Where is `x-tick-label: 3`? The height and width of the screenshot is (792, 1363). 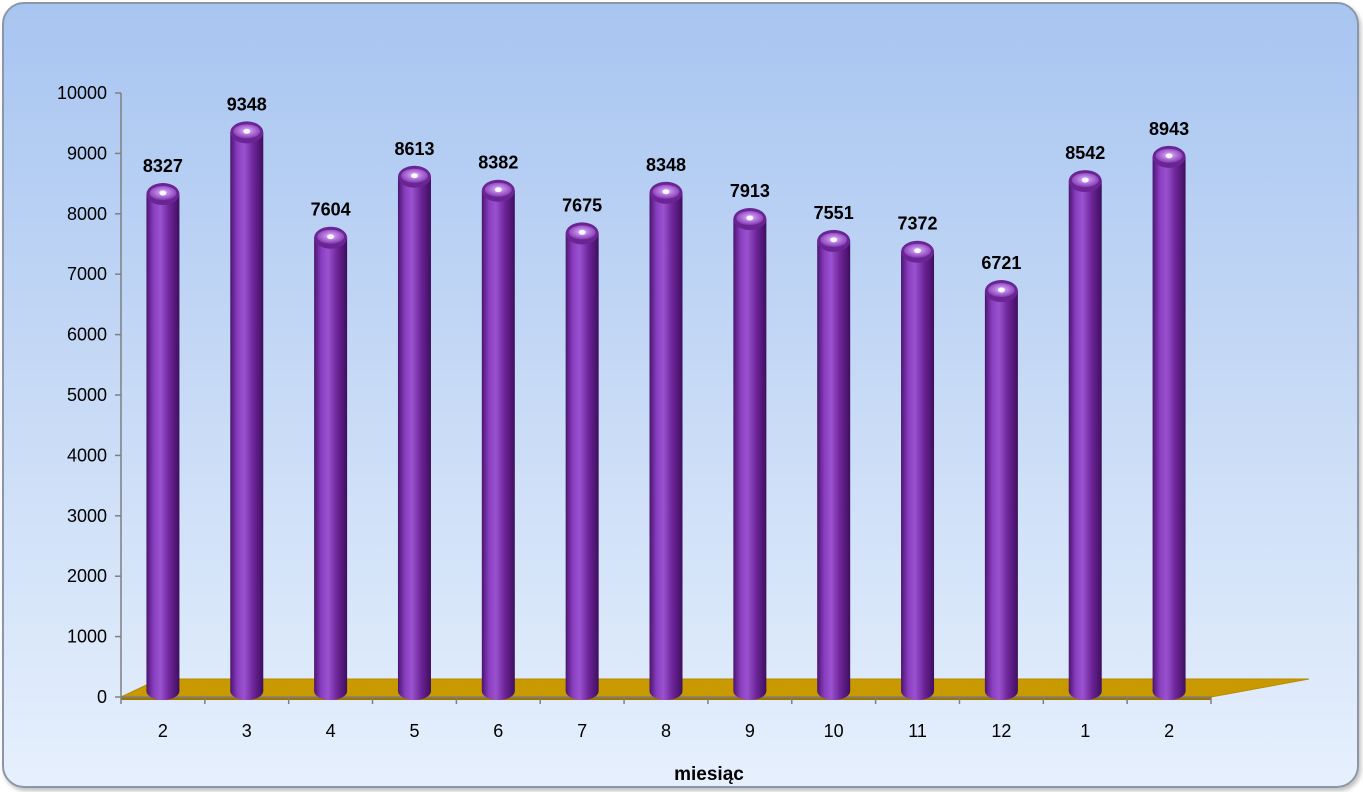
x-tick-label: 3 is located at coordinates (247, 731).